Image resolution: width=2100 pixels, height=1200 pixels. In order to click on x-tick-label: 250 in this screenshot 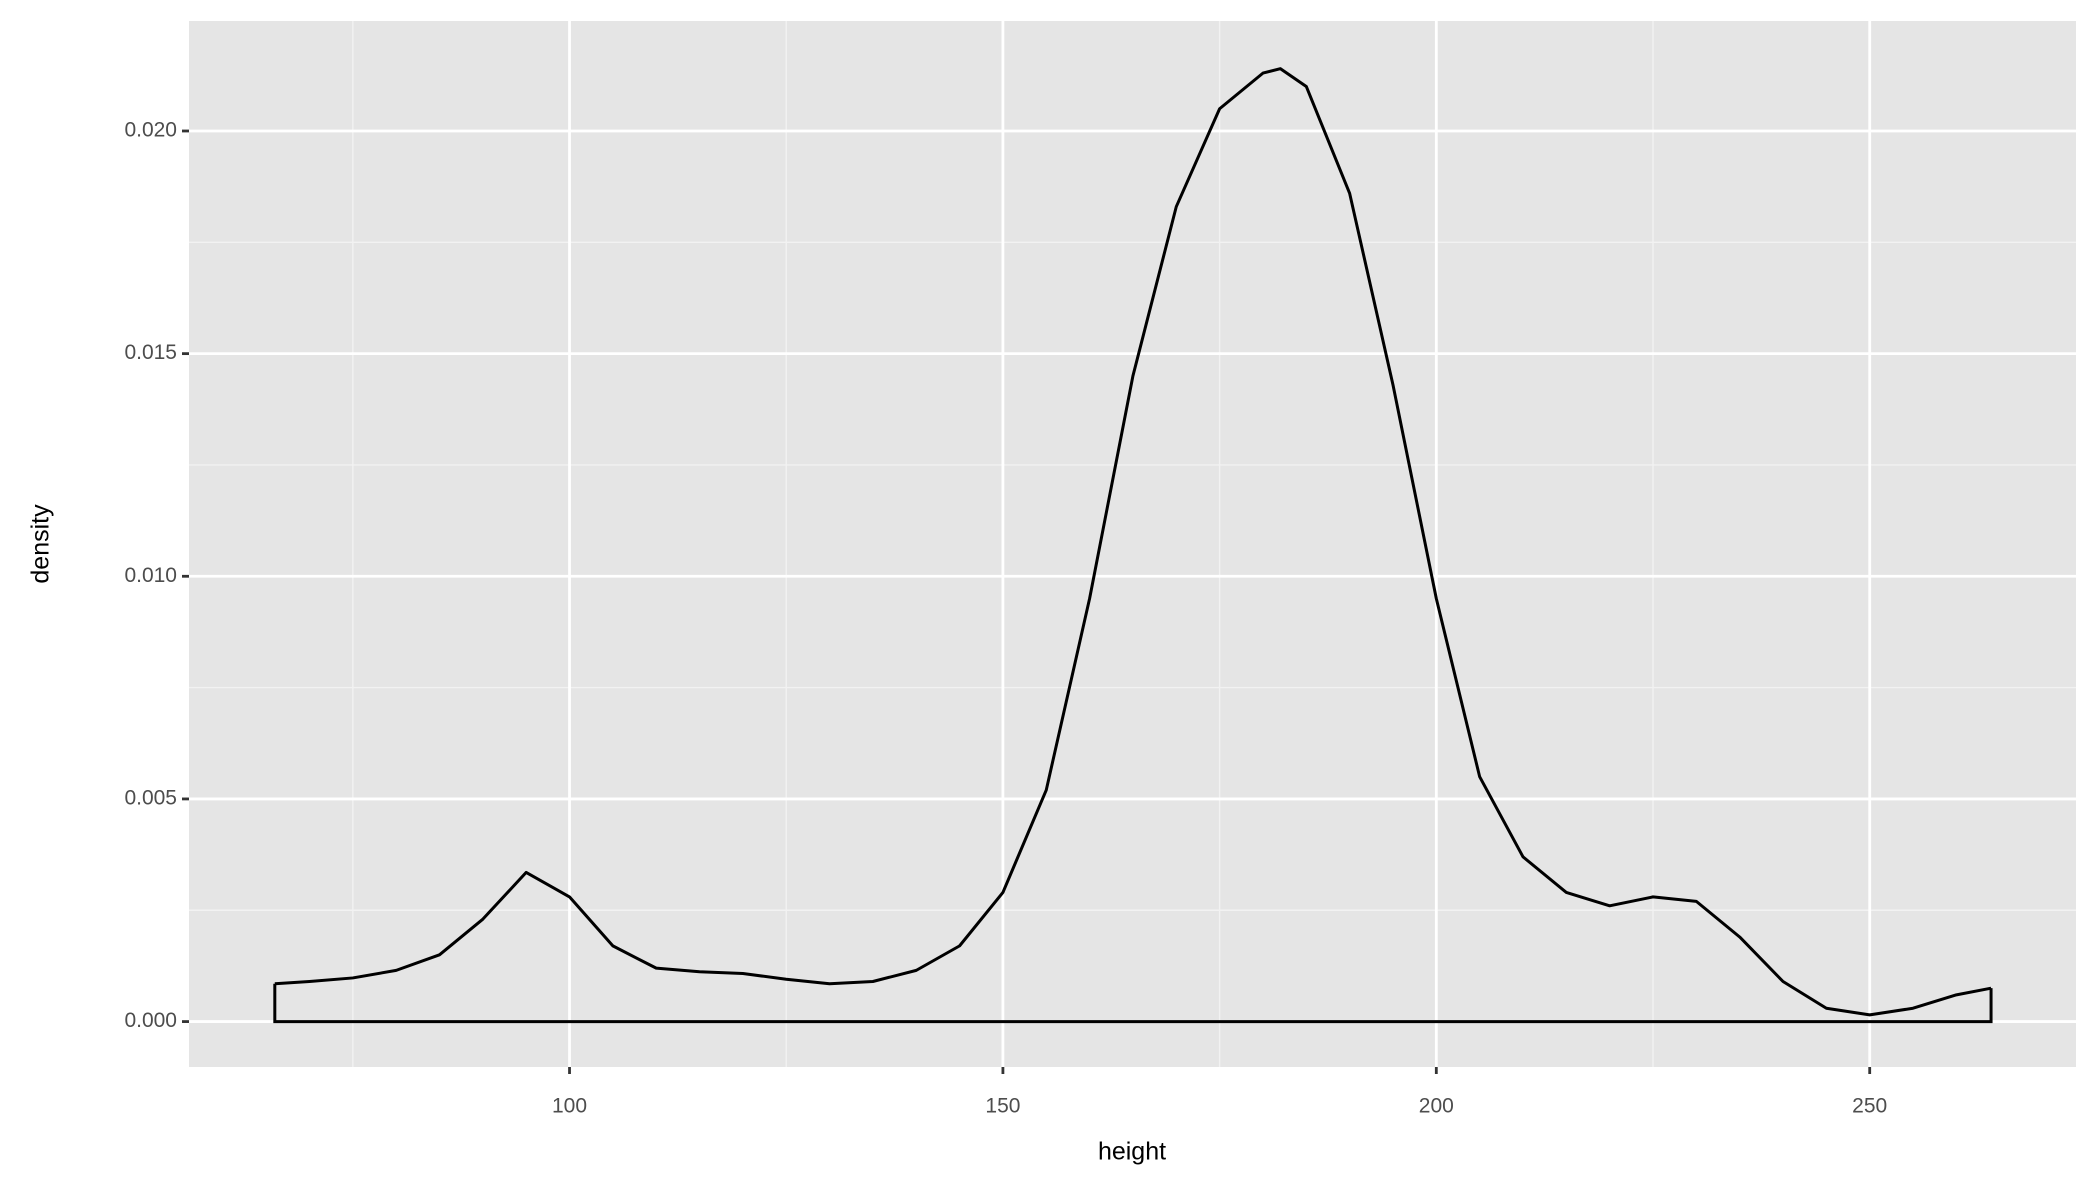, I will do `click(1869, 1106)`.